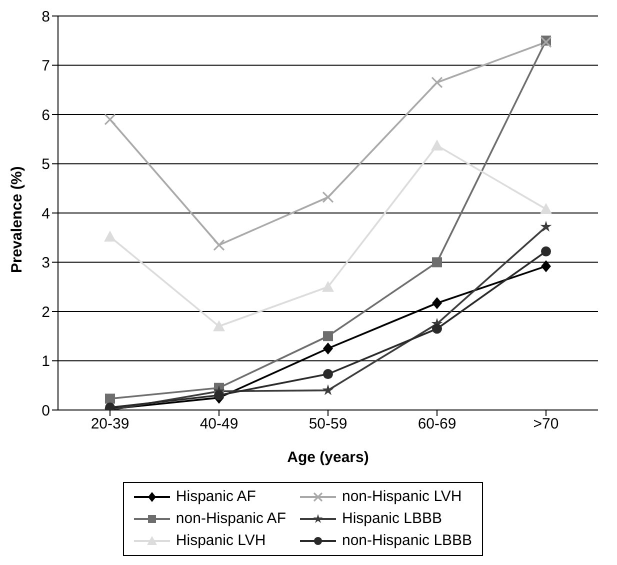  I want to click on y-tick-label: 1, so click(46, 361).